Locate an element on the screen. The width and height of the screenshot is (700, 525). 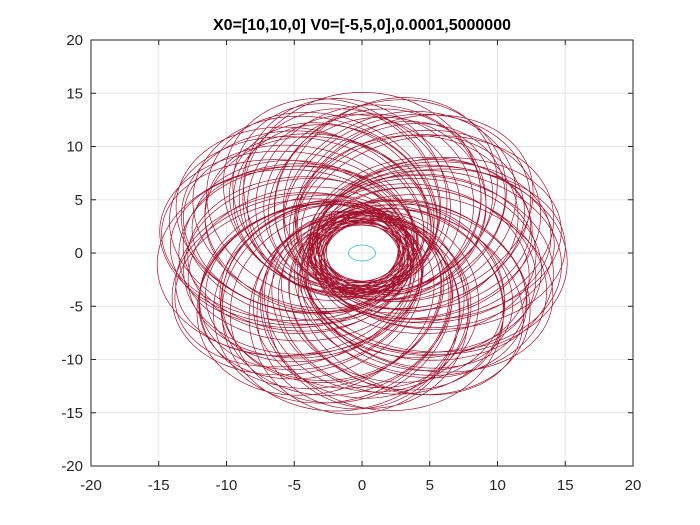
y-tick-label: -15 is located at coordinates (72, 413).